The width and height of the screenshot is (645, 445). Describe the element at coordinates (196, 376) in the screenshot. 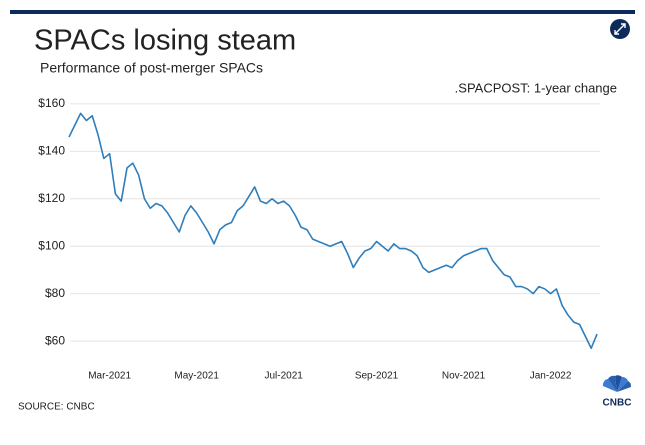

I see `x-tick-label: May-2021` at that location.